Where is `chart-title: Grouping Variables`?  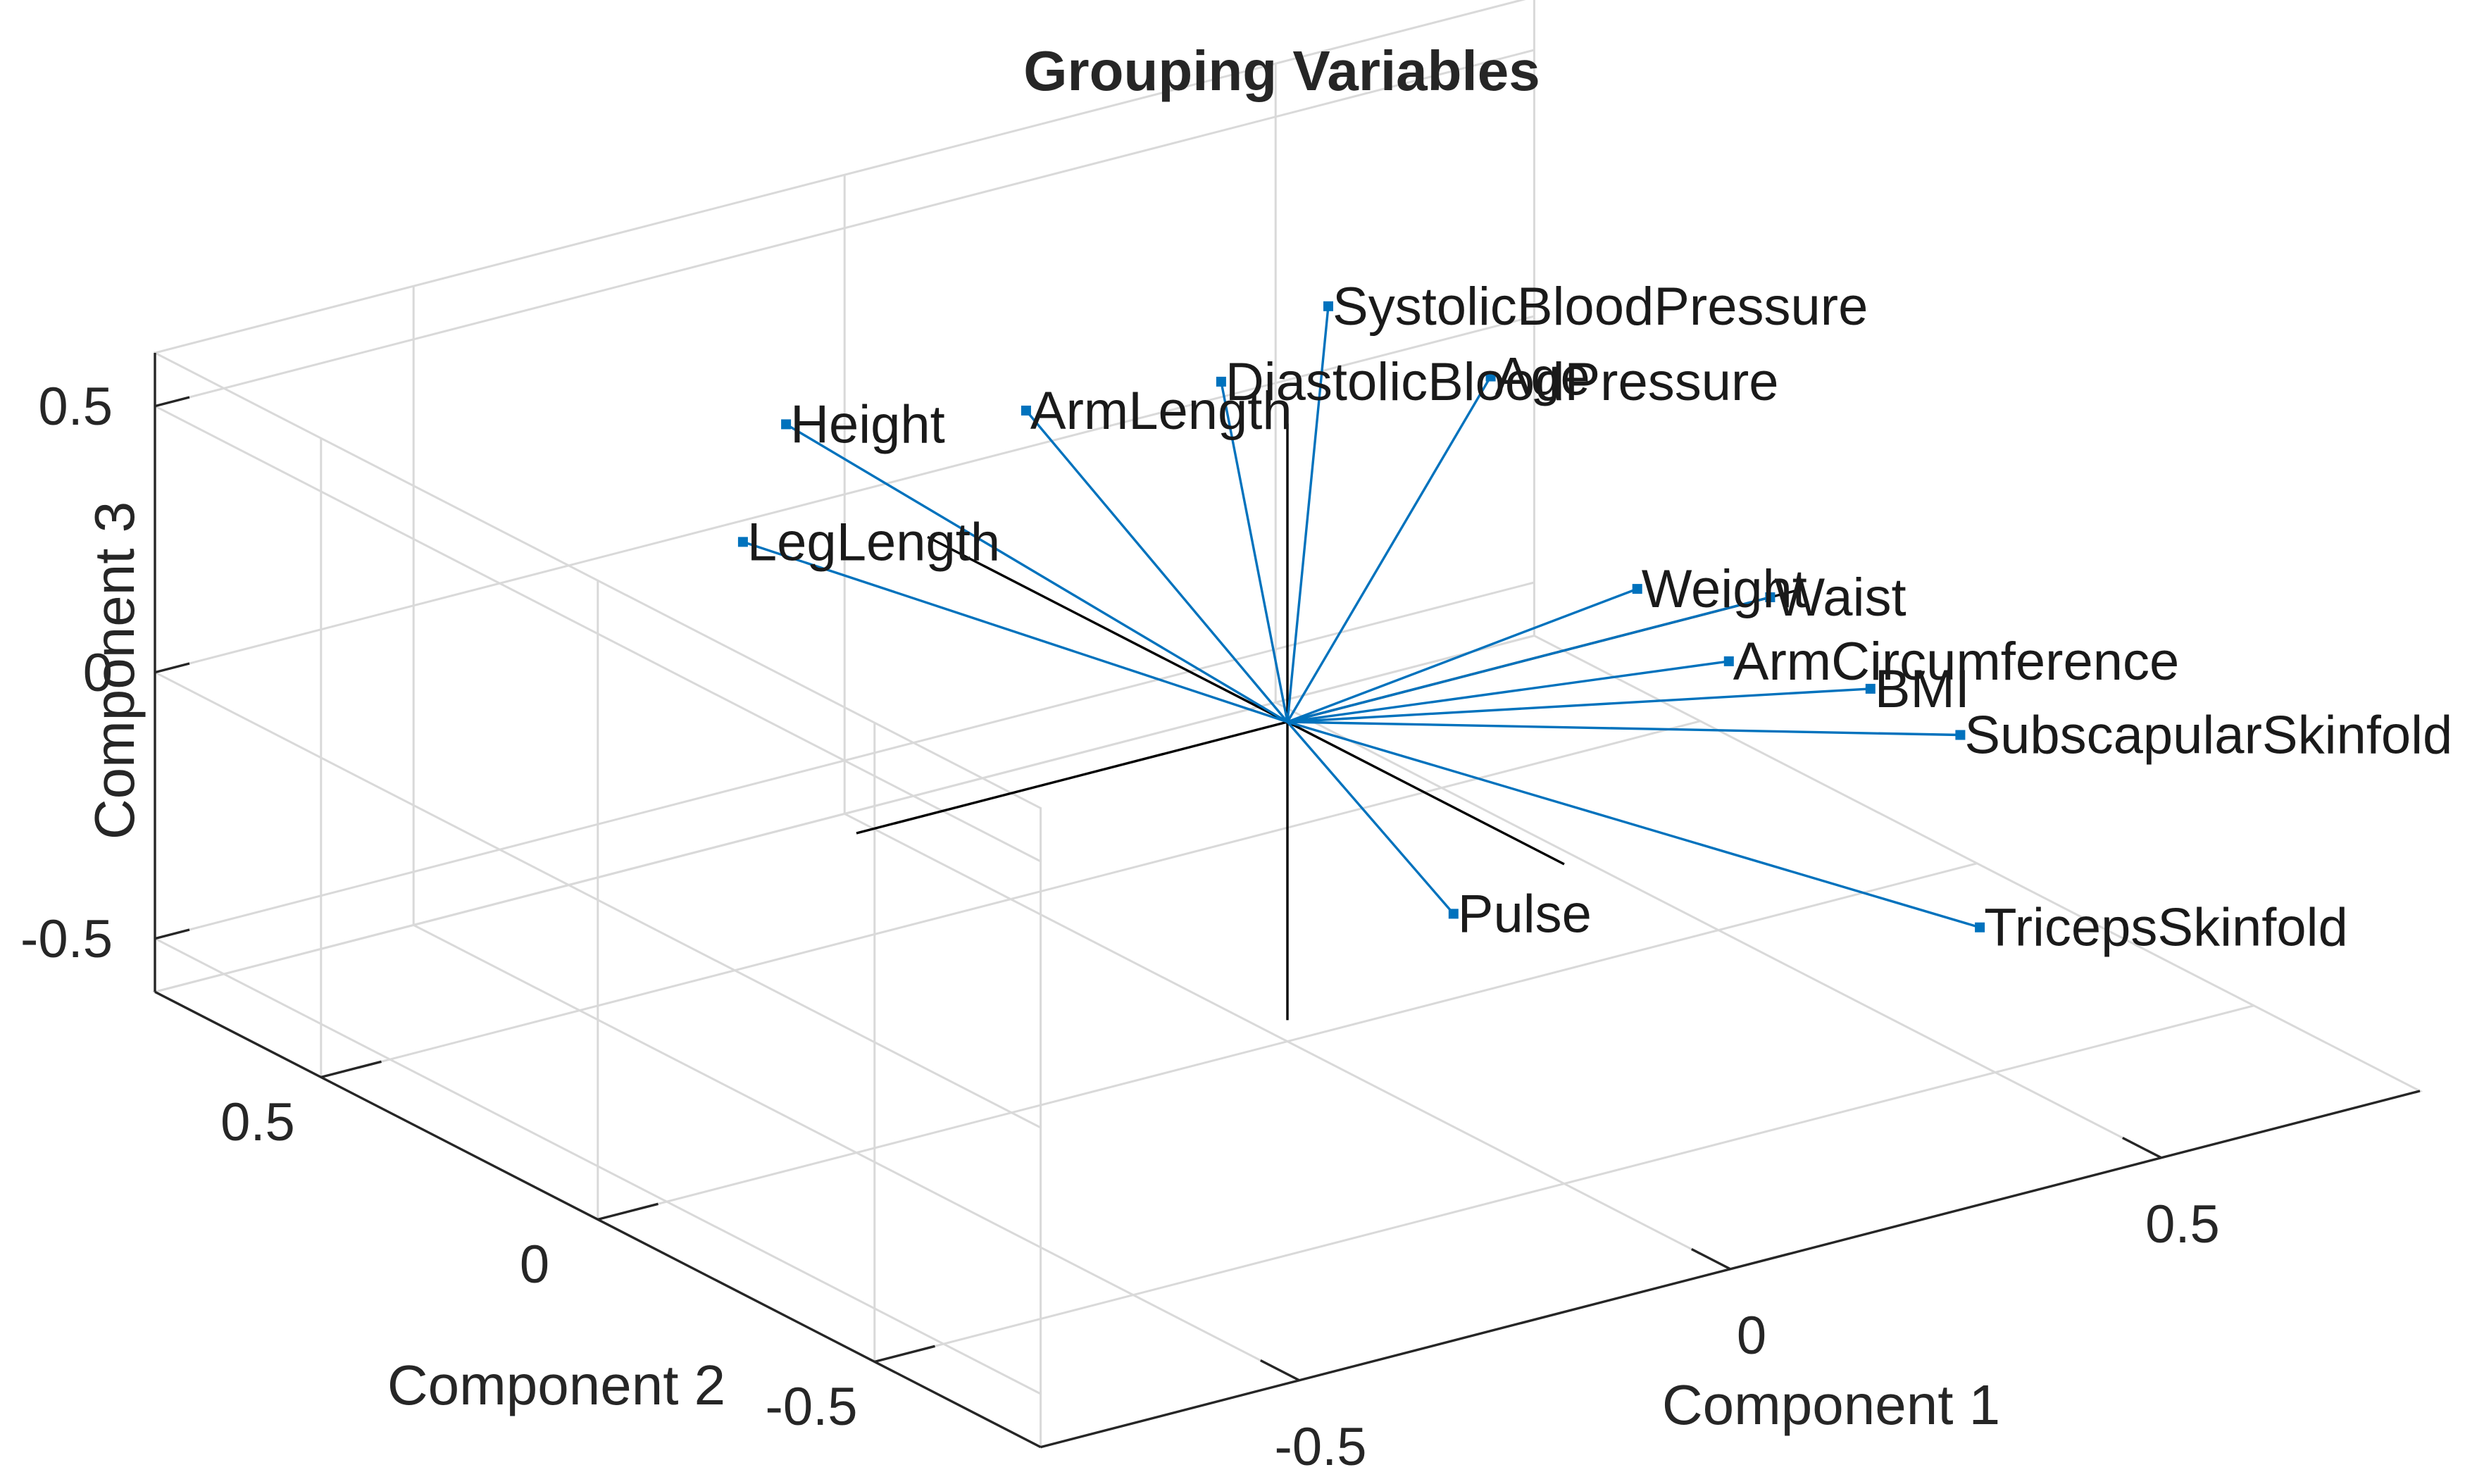 chart-title: Grouping Variables is located at coordinates (1281, 70).